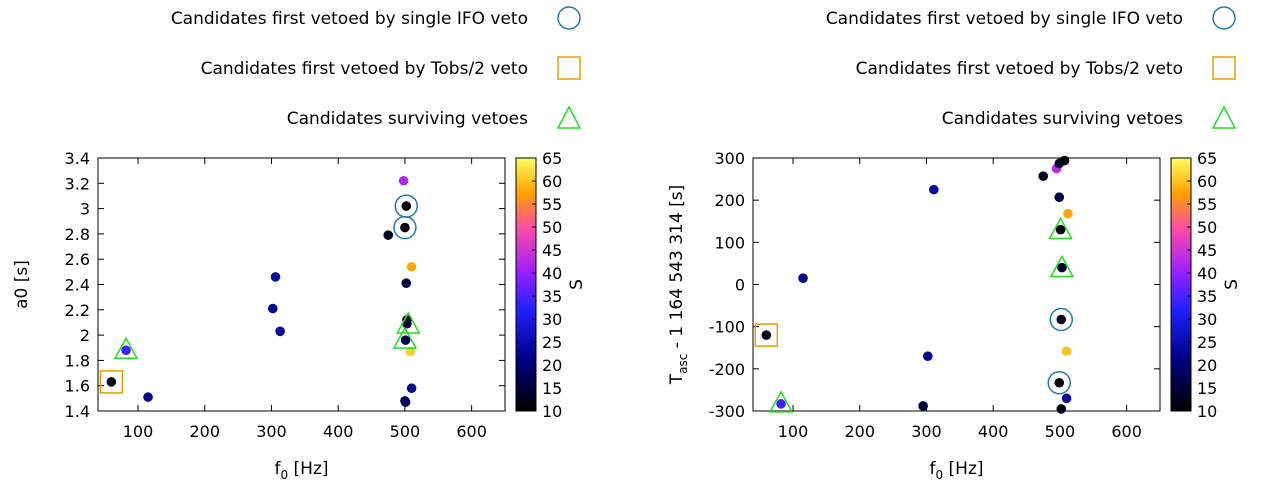  What do you see at coordinates (1207, 365) in the screenshot?
I see `colorbar-tick-label: 20` at bounding box center [1207, 365].